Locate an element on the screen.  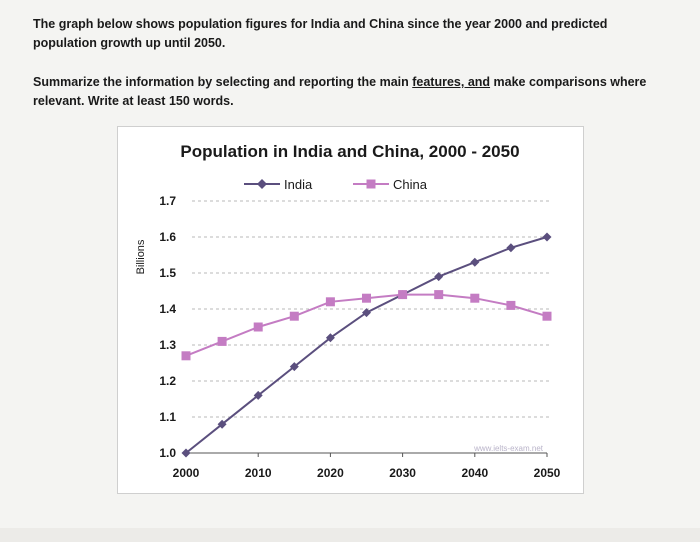
y-tick-label: 1.6 is located at coordinates (167, 237).